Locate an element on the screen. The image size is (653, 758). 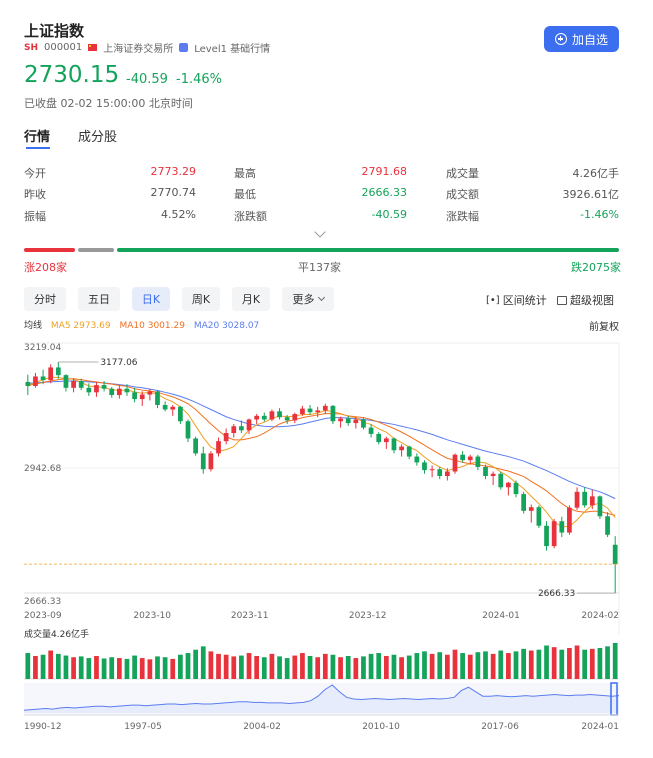
ma-legend: 均线 MA5 2973.69 MA10 3001.29 MA20 3028.07 is located at coordinates (141, 324).